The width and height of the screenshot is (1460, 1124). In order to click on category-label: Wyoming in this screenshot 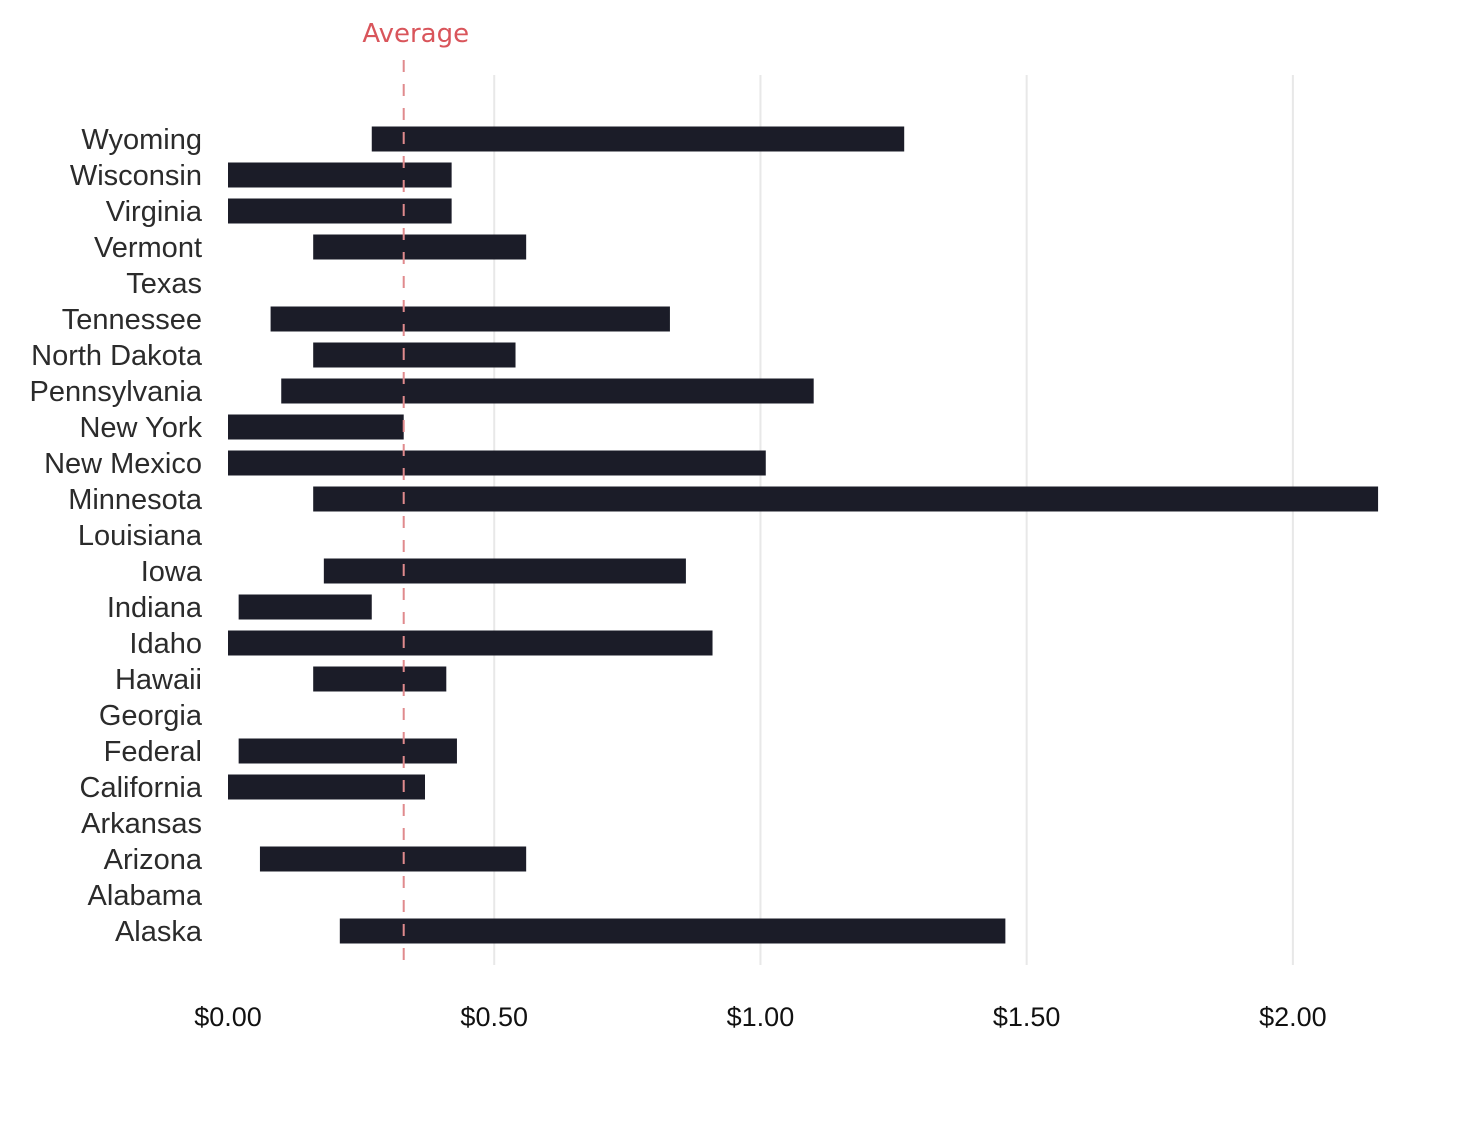, I will do `click(141, 140)`.